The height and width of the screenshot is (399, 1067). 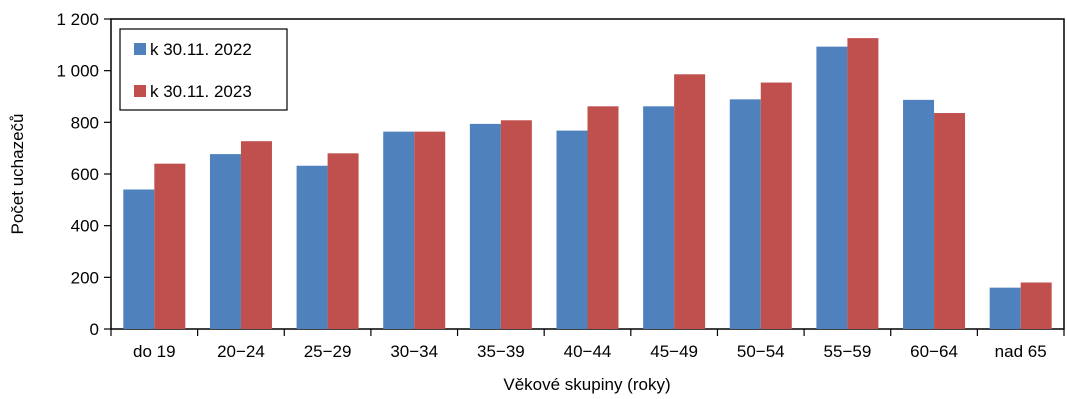 What do you see at coordinates (934, 351) in the screenshot?
I see `x-tick-label: 60−64` at bounding box center [934, 351].